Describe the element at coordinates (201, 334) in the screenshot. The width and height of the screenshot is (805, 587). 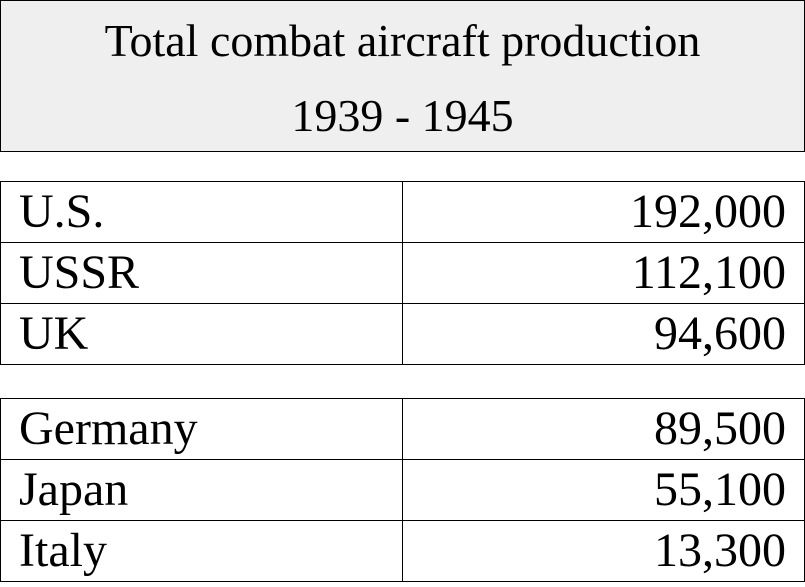
I see `country-cell: UK` at that location.